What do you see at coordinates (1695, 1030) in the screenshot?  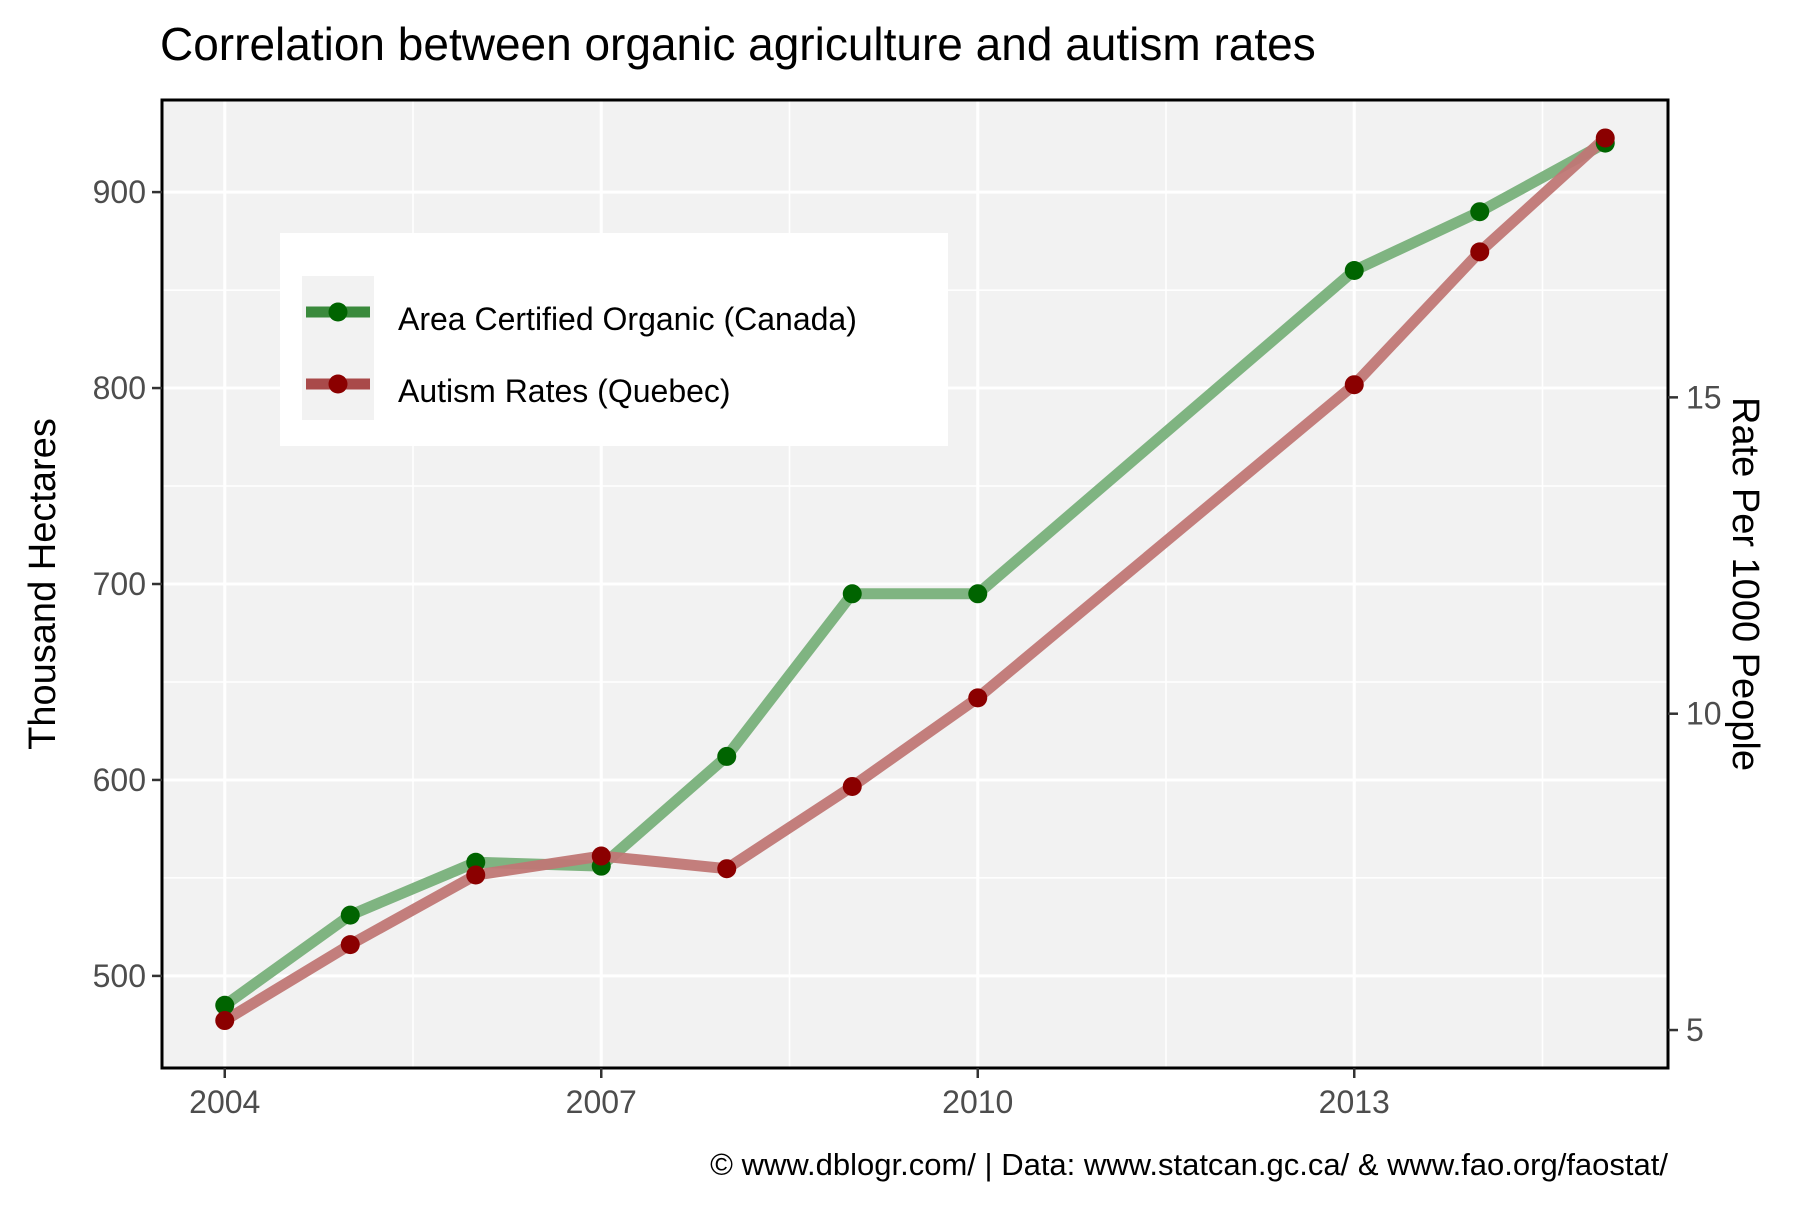 I see `y2-tick-label: 5` at bounding box center [1695, 1030].